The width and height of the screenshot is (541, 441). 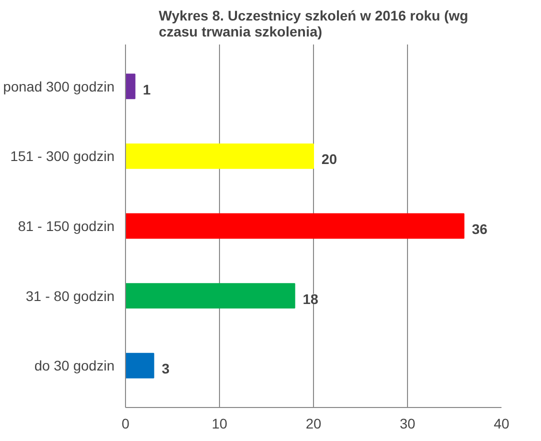 What do you see at coordinates (66, 226) in the screenshot?
I see `y-tick-label: 81 - 150 godzin` at bounding box center [66, 226].